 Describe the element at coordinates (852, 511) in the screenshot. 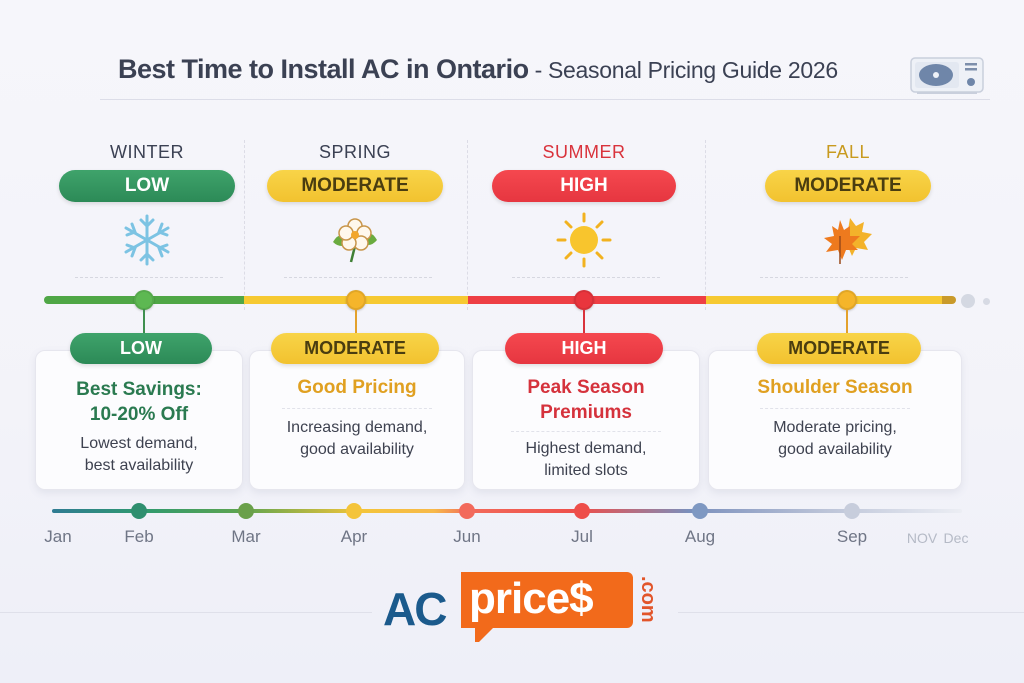

I see `month-marker-sep` at that location.